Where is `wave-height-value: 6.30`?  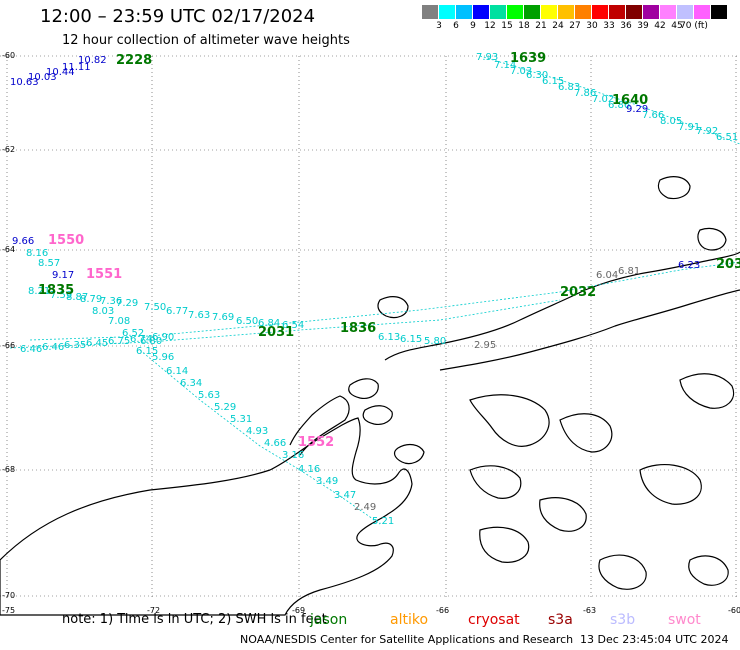
wave-height-value: 6.30 is located at coordinates (537, 75).